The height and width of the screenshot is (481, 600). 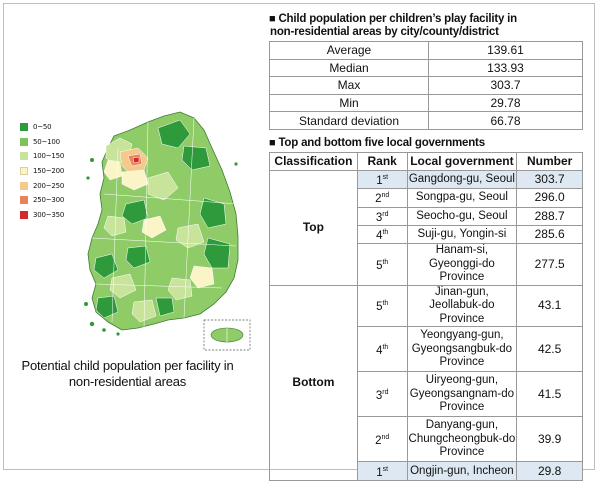 I want to click on district-sw-light, so click(x=123, y=286).